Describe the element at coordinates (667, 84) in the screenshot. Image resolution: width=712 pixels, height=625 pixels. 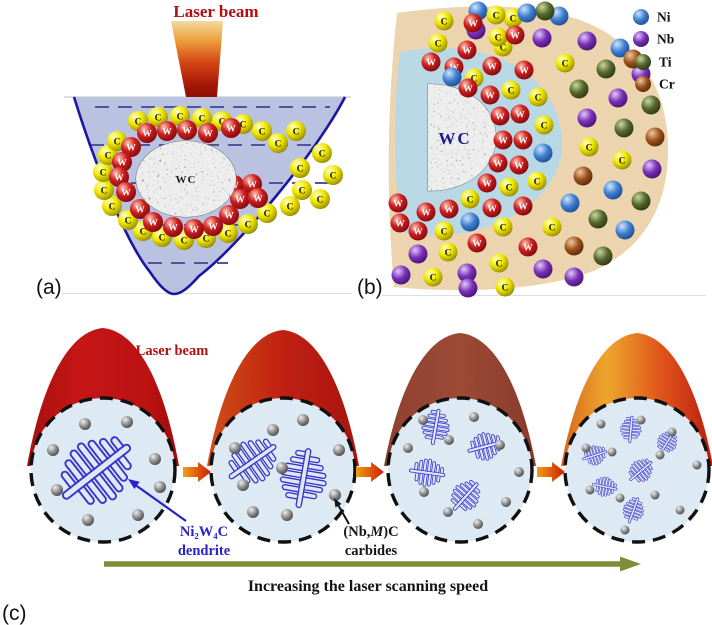
I see `legend-label-cr: Cr` at that location.